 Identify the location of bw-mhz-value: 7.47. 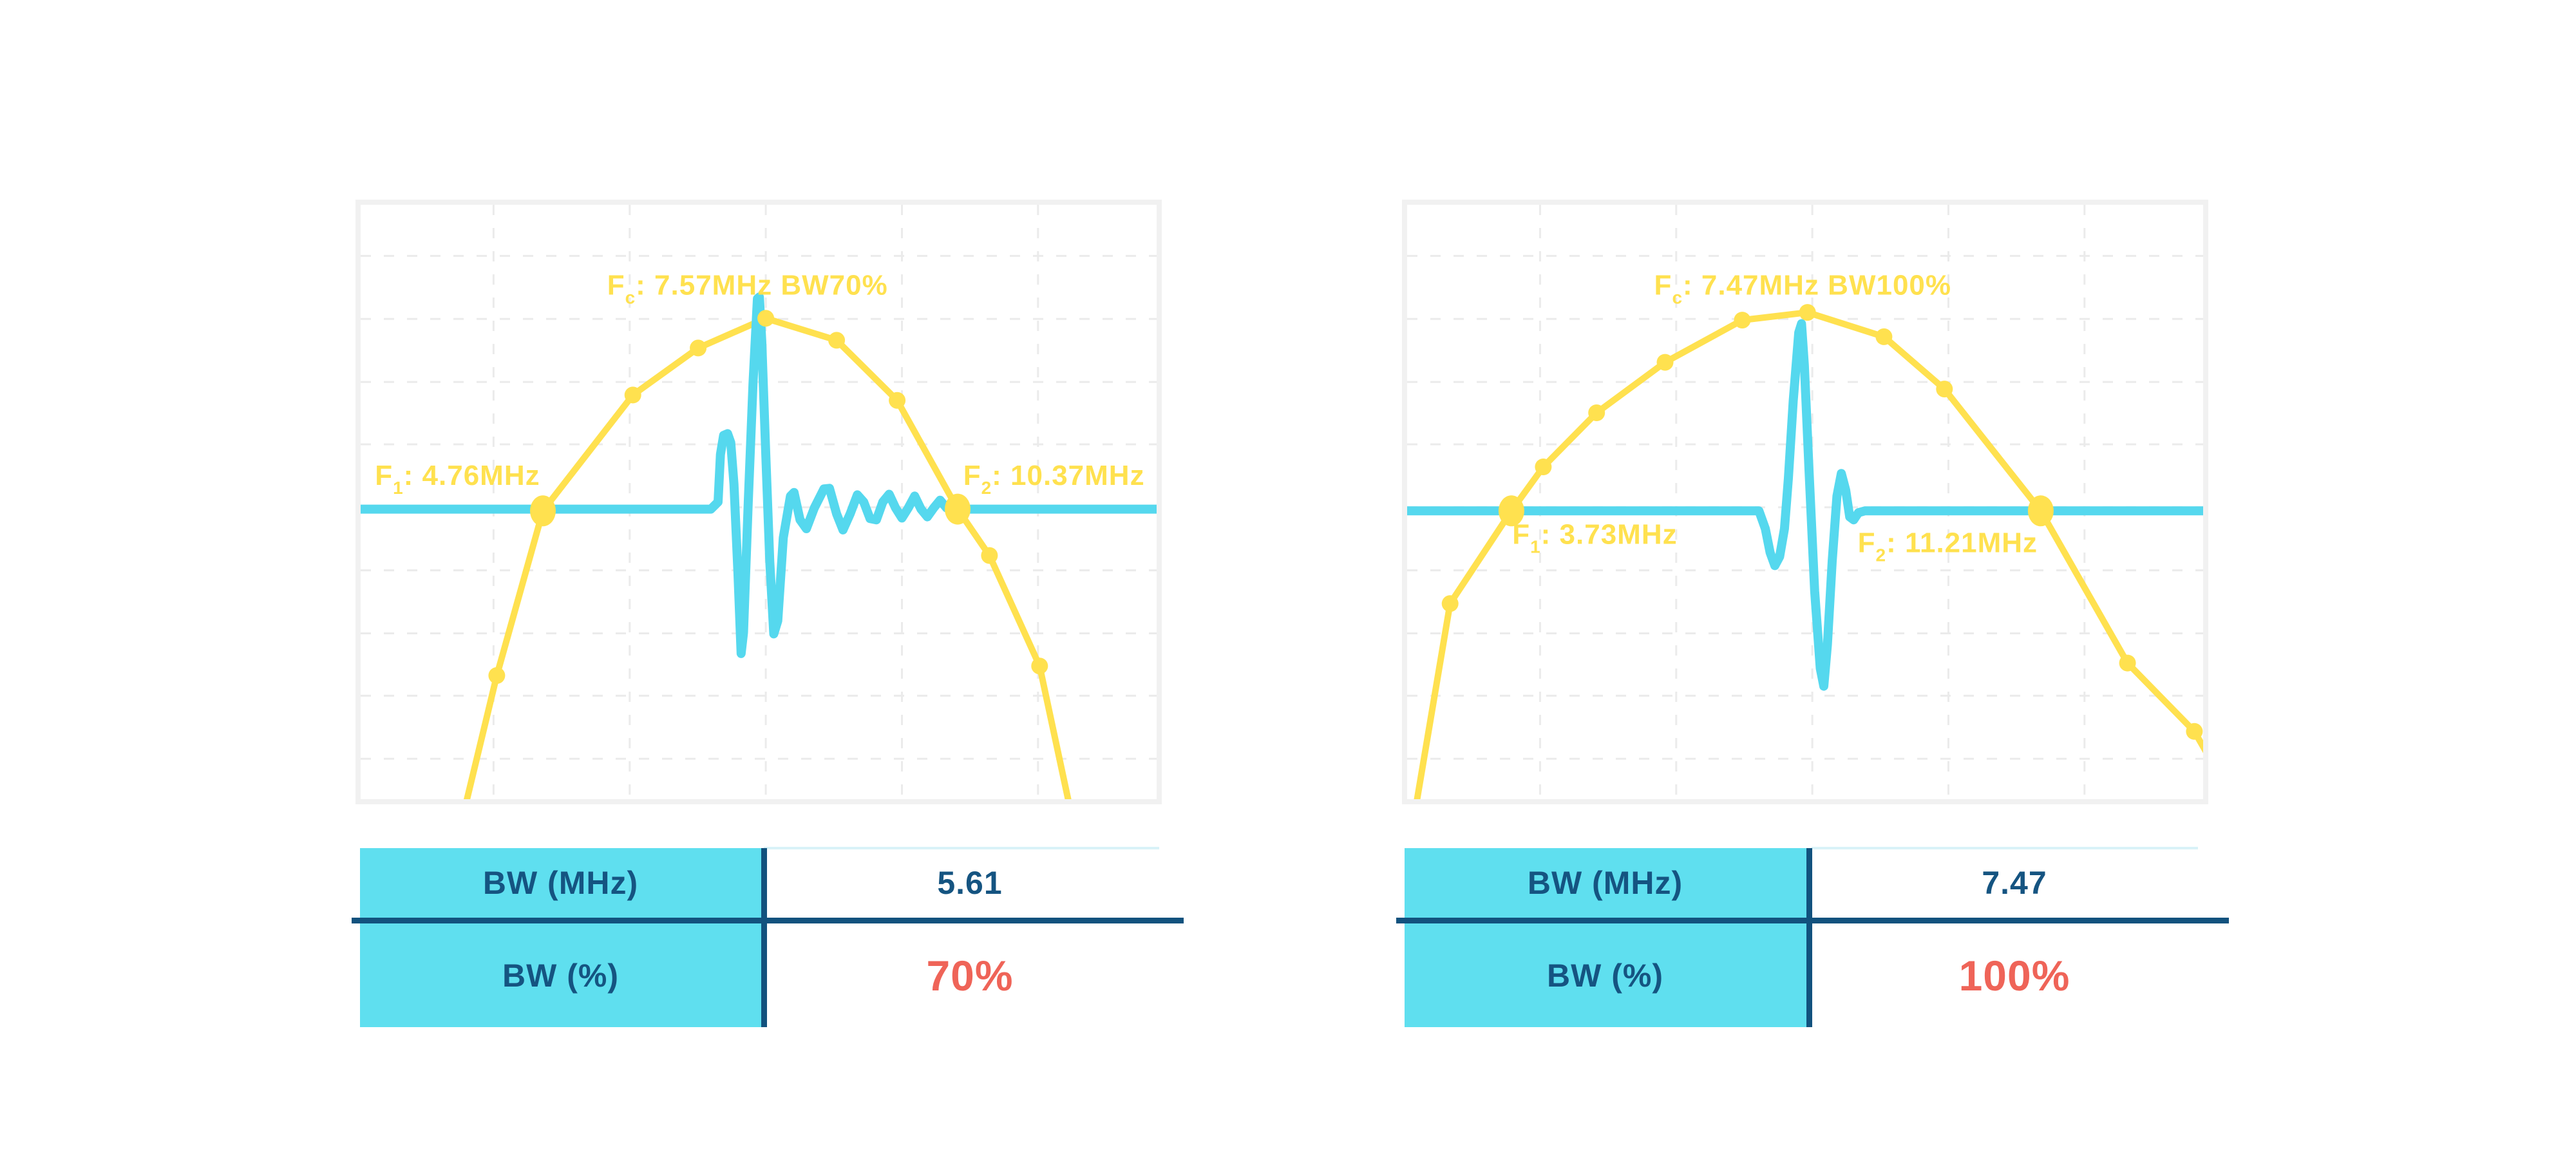
(2014, 883).